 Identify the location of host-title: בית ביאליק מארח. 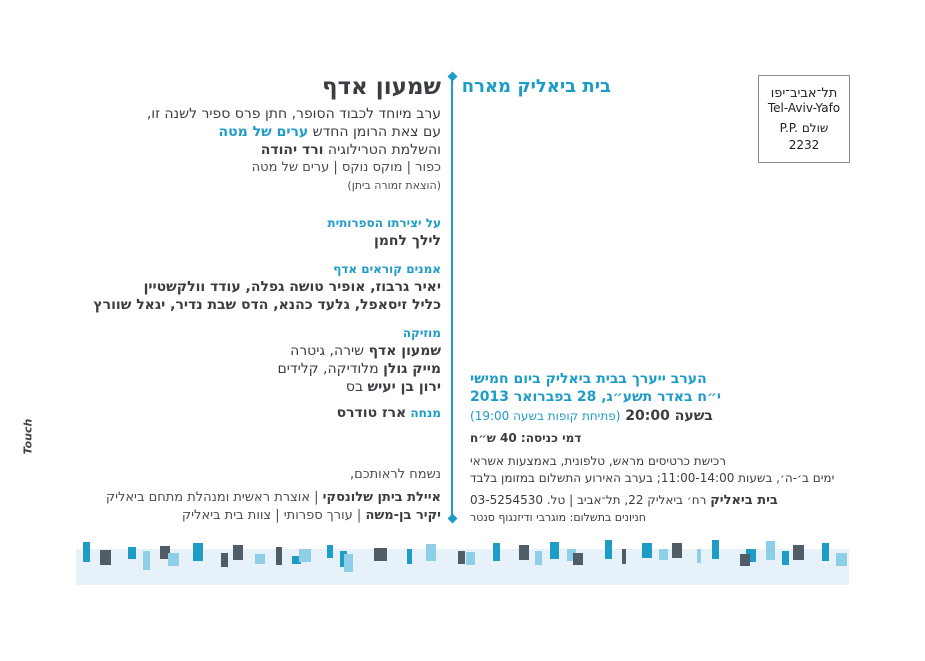
(536, 86).